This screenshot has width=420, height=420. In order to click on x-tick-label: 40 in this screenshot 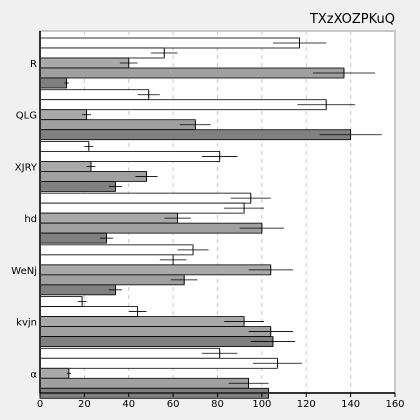, I will do `click(128, 404)`.